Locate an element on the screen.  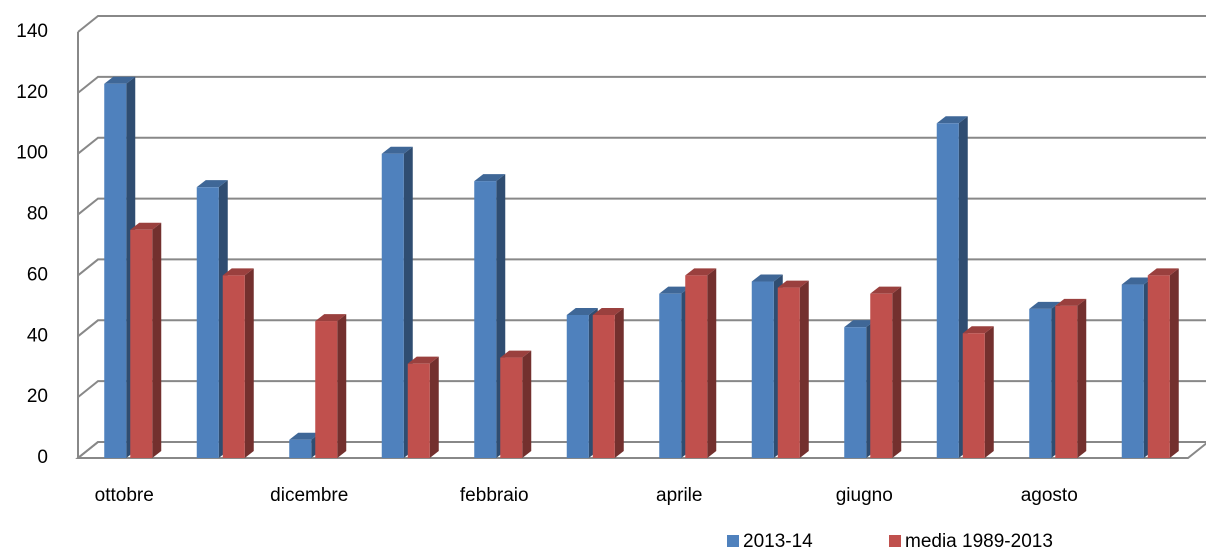
legend-label: media 1989-2013 is located at coordinates (979, 540).